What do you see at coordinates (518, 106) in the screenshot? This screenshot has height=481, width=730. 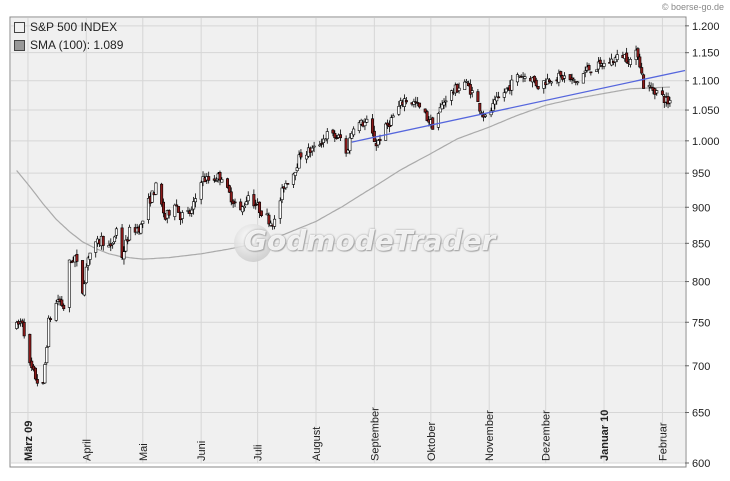 I see `trendline` at bounding box center [518, 106].